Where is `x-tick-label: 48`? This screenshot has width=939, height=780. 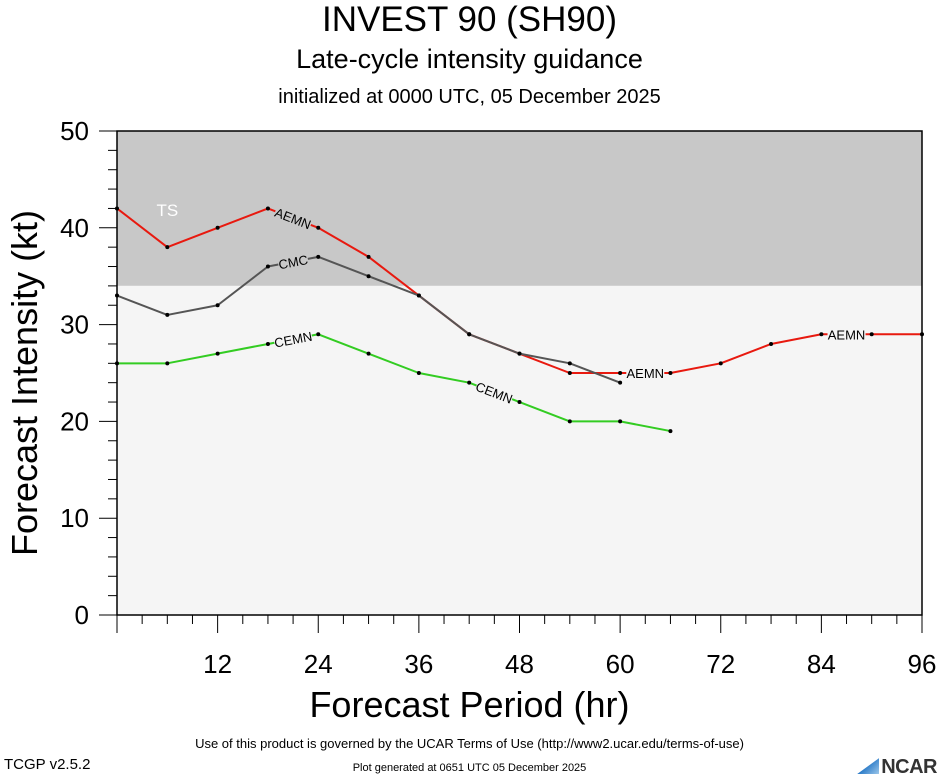
x-tick-label: 48 is located at coordinates (519, 664).